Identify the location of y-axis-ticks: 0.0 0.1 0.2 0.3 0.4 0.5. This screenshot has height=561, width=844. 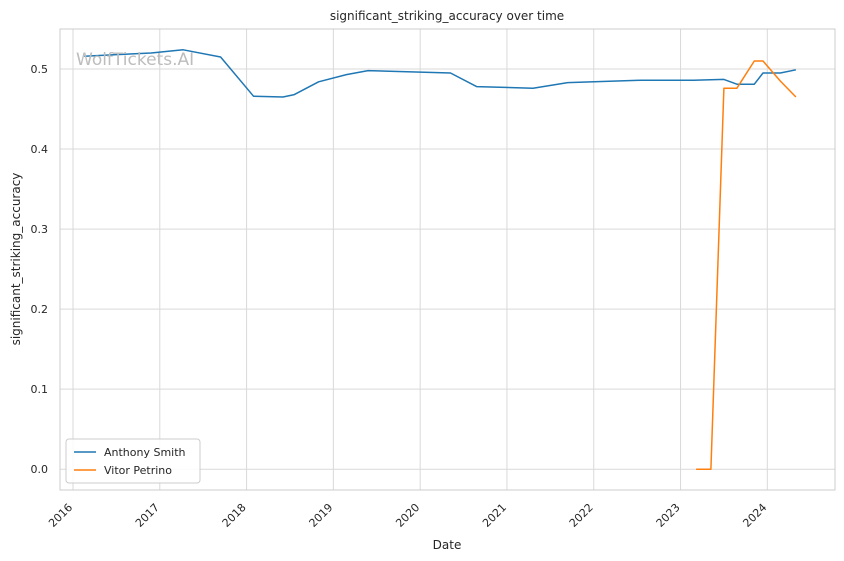
(40, 269).